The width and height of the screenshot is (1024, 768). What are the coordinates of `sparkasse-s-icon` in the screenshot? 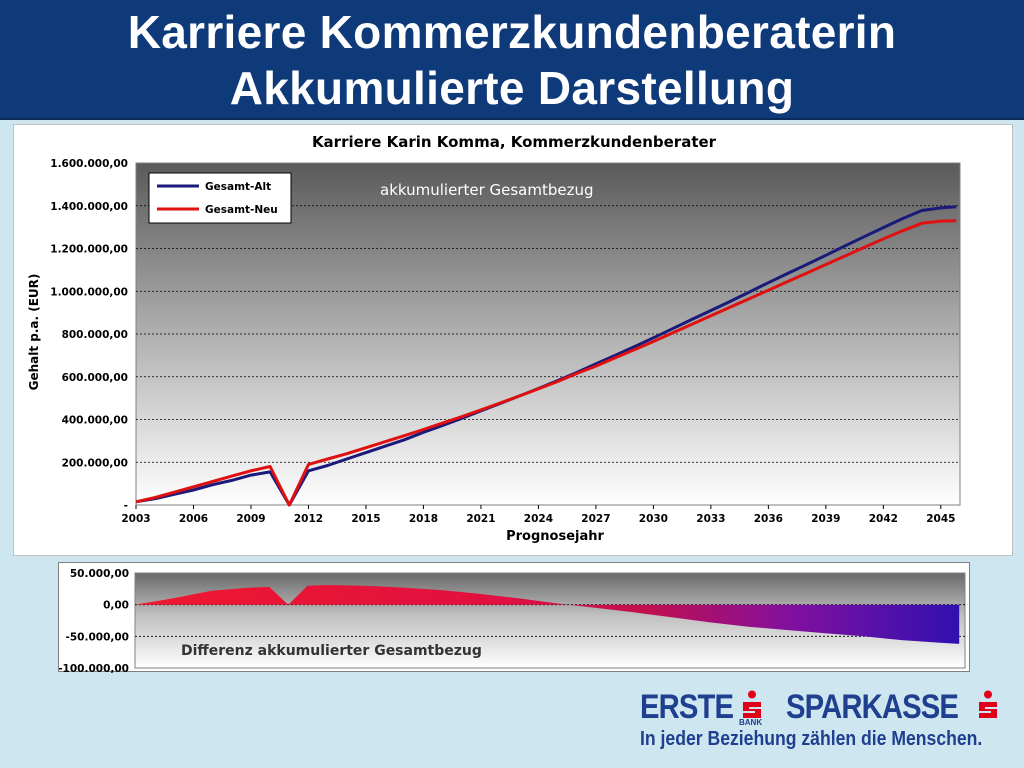 It's located at (752, 704).